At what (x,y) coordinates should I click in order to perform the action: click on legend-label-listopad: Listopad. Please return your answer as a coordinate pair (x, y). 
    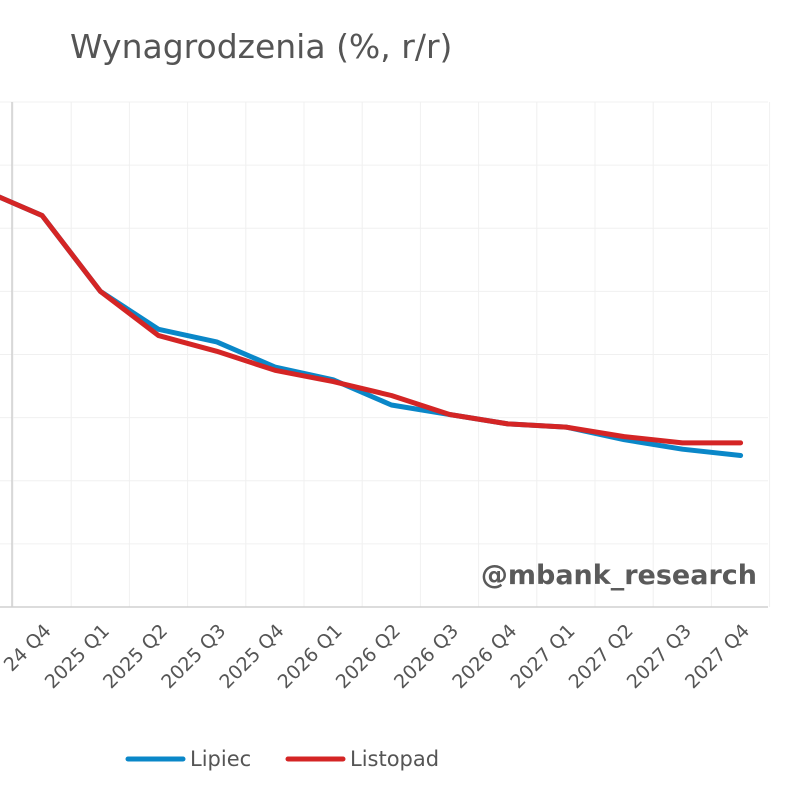
    Looking at the image, I should click on (394, 759).